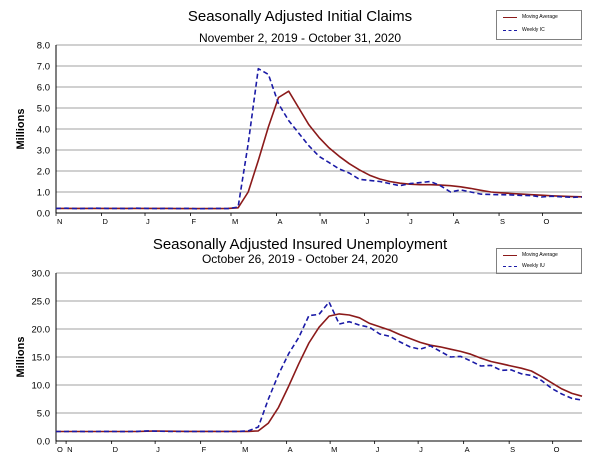 The image size is (600, 467). I want to click on chart2-y-axis-label: Millions, so click(21, 357).